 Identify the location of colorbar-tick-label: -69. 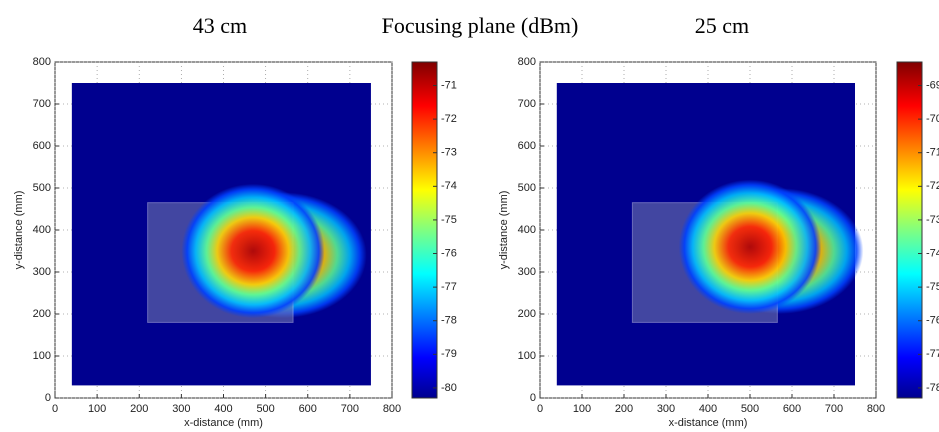
(932, 85).